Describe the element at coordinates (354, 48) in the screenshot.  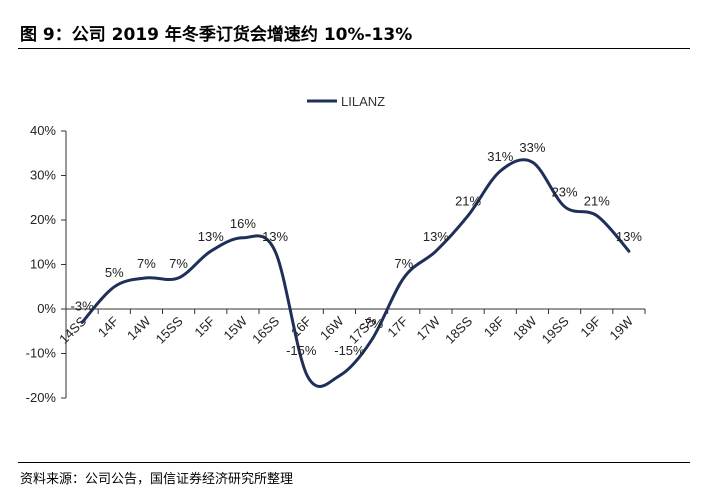
I see `title-rule` at that location.